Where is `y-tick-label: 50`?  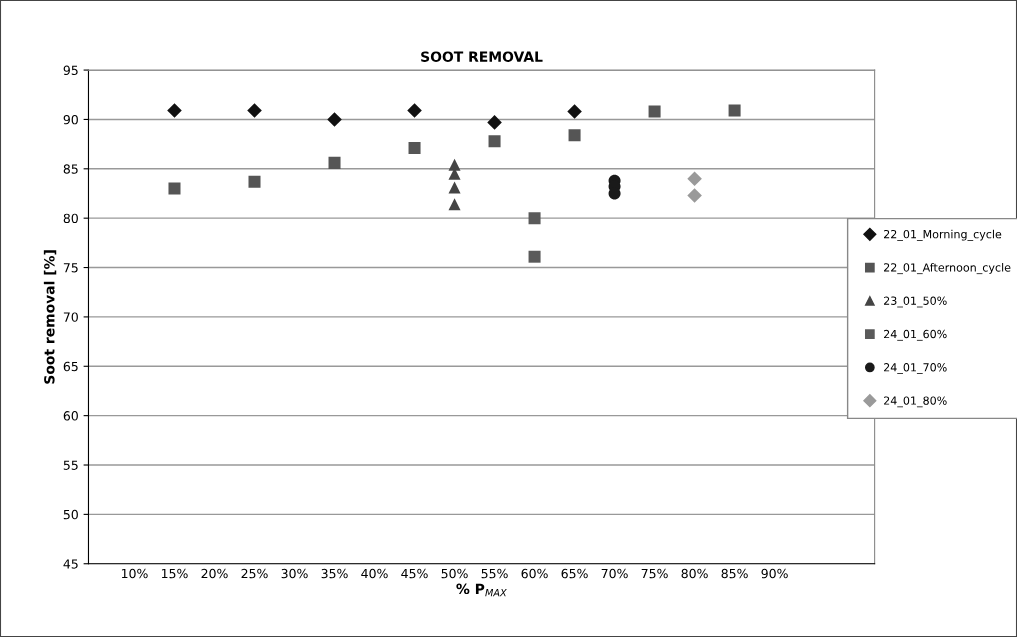
y-tick-label: 50 is located at coordinates (70, 514).